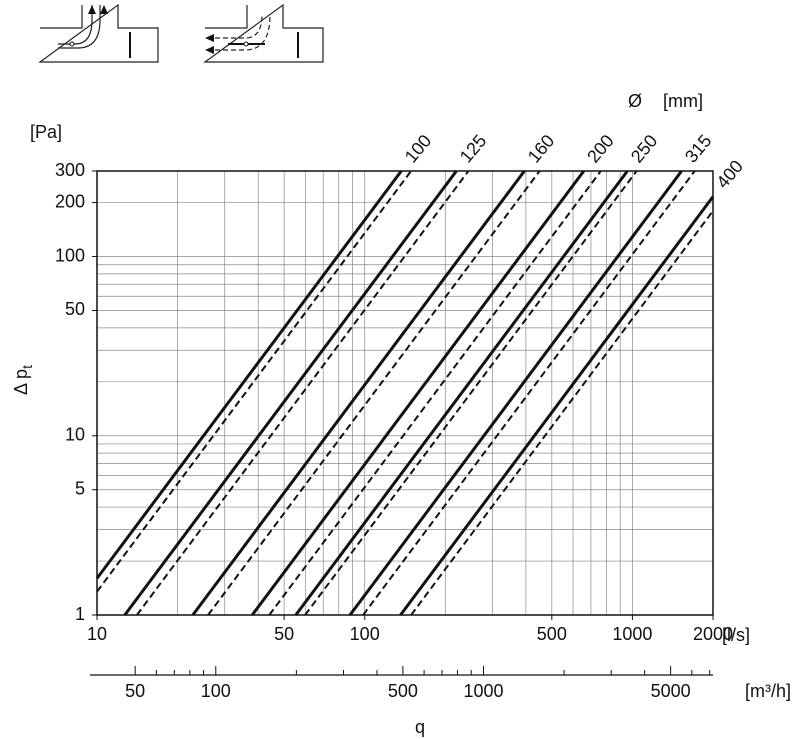 This screenshot has height=739, width=805. Describe the element at coordinates (70, 201) in the screenshot. I see `y-tick-label: 200` at that location.